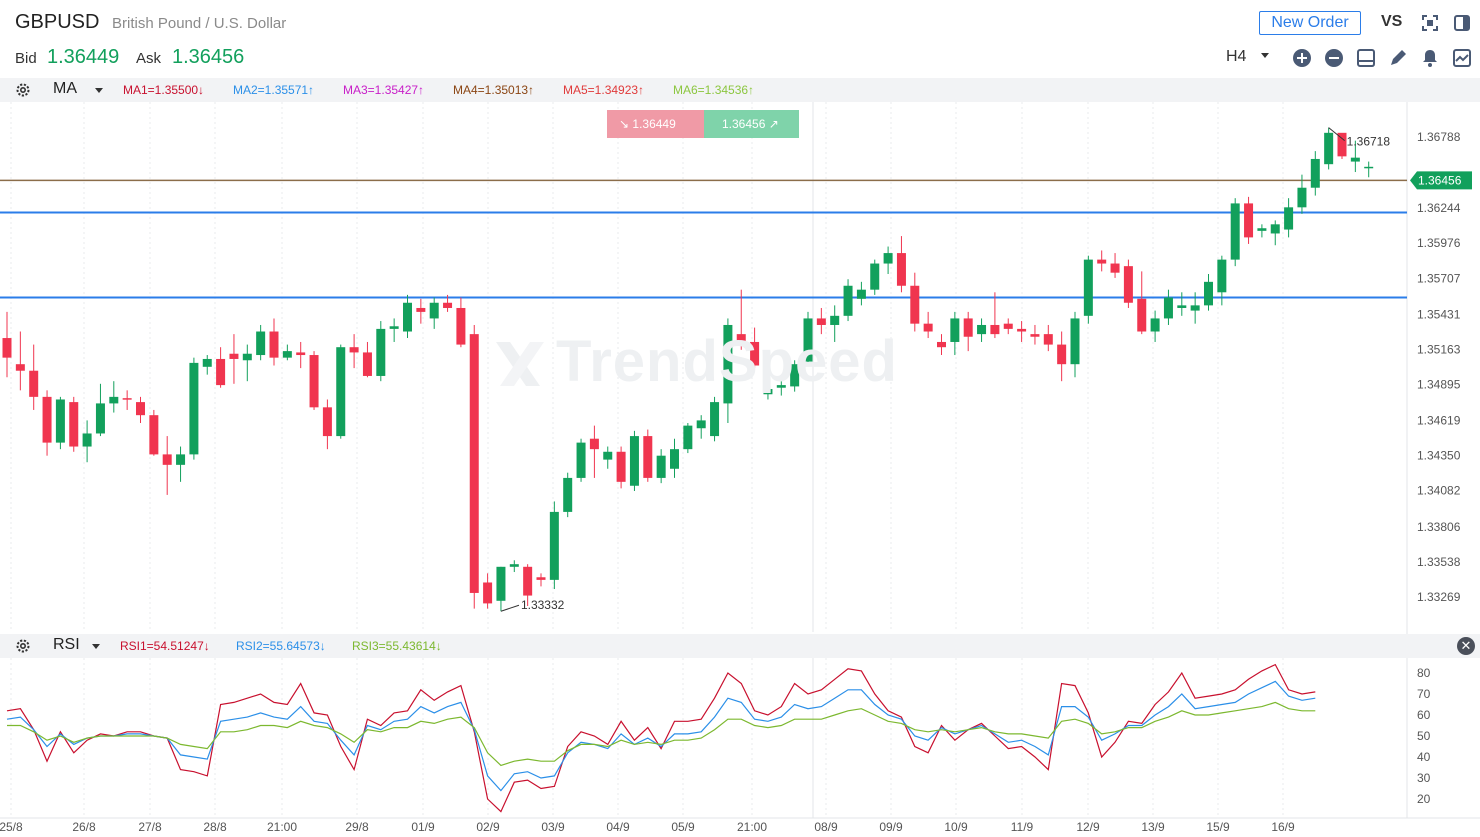 The image size is (1480, 837). What do you see at coordinates (553, 827) in the screenshot?
I see `x-axis-label: 03/9` at bounding box center [553, 827].